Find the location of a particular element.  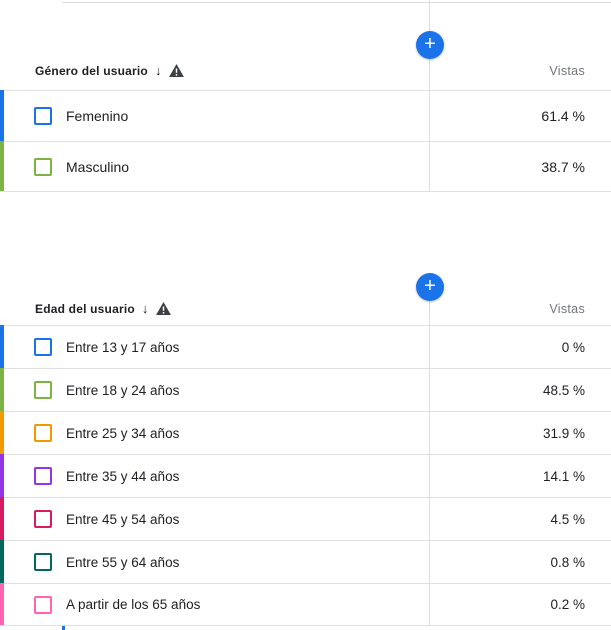

table-row: Entre 55 y 64 años 0.8 % is located at coordinates (305, 561).